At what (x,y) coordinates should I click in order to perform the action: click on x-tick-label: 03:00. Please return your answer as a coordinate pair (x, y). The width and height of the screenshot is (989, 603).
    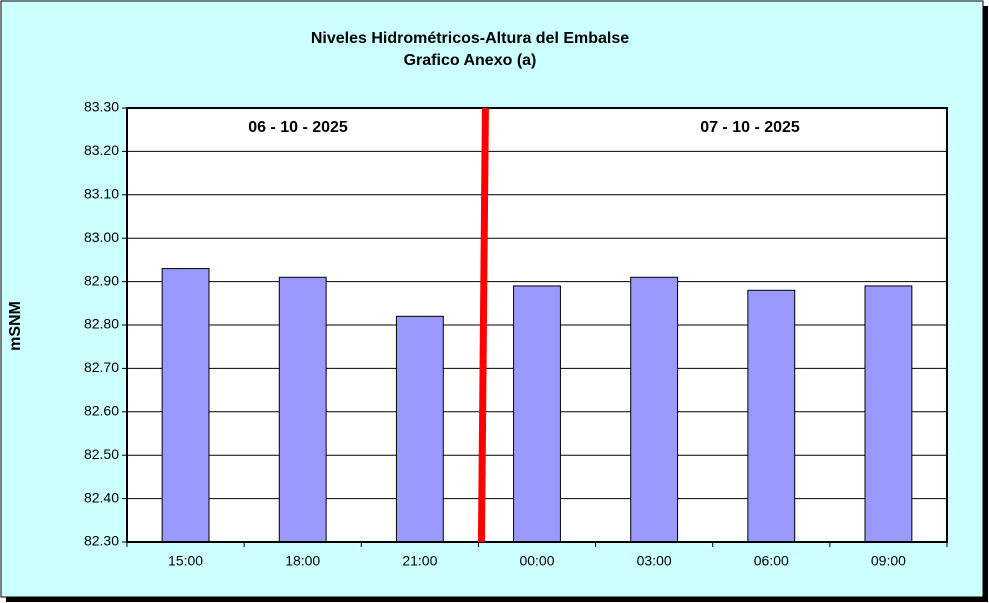
    Looking at the image, I should click on (654, 561).